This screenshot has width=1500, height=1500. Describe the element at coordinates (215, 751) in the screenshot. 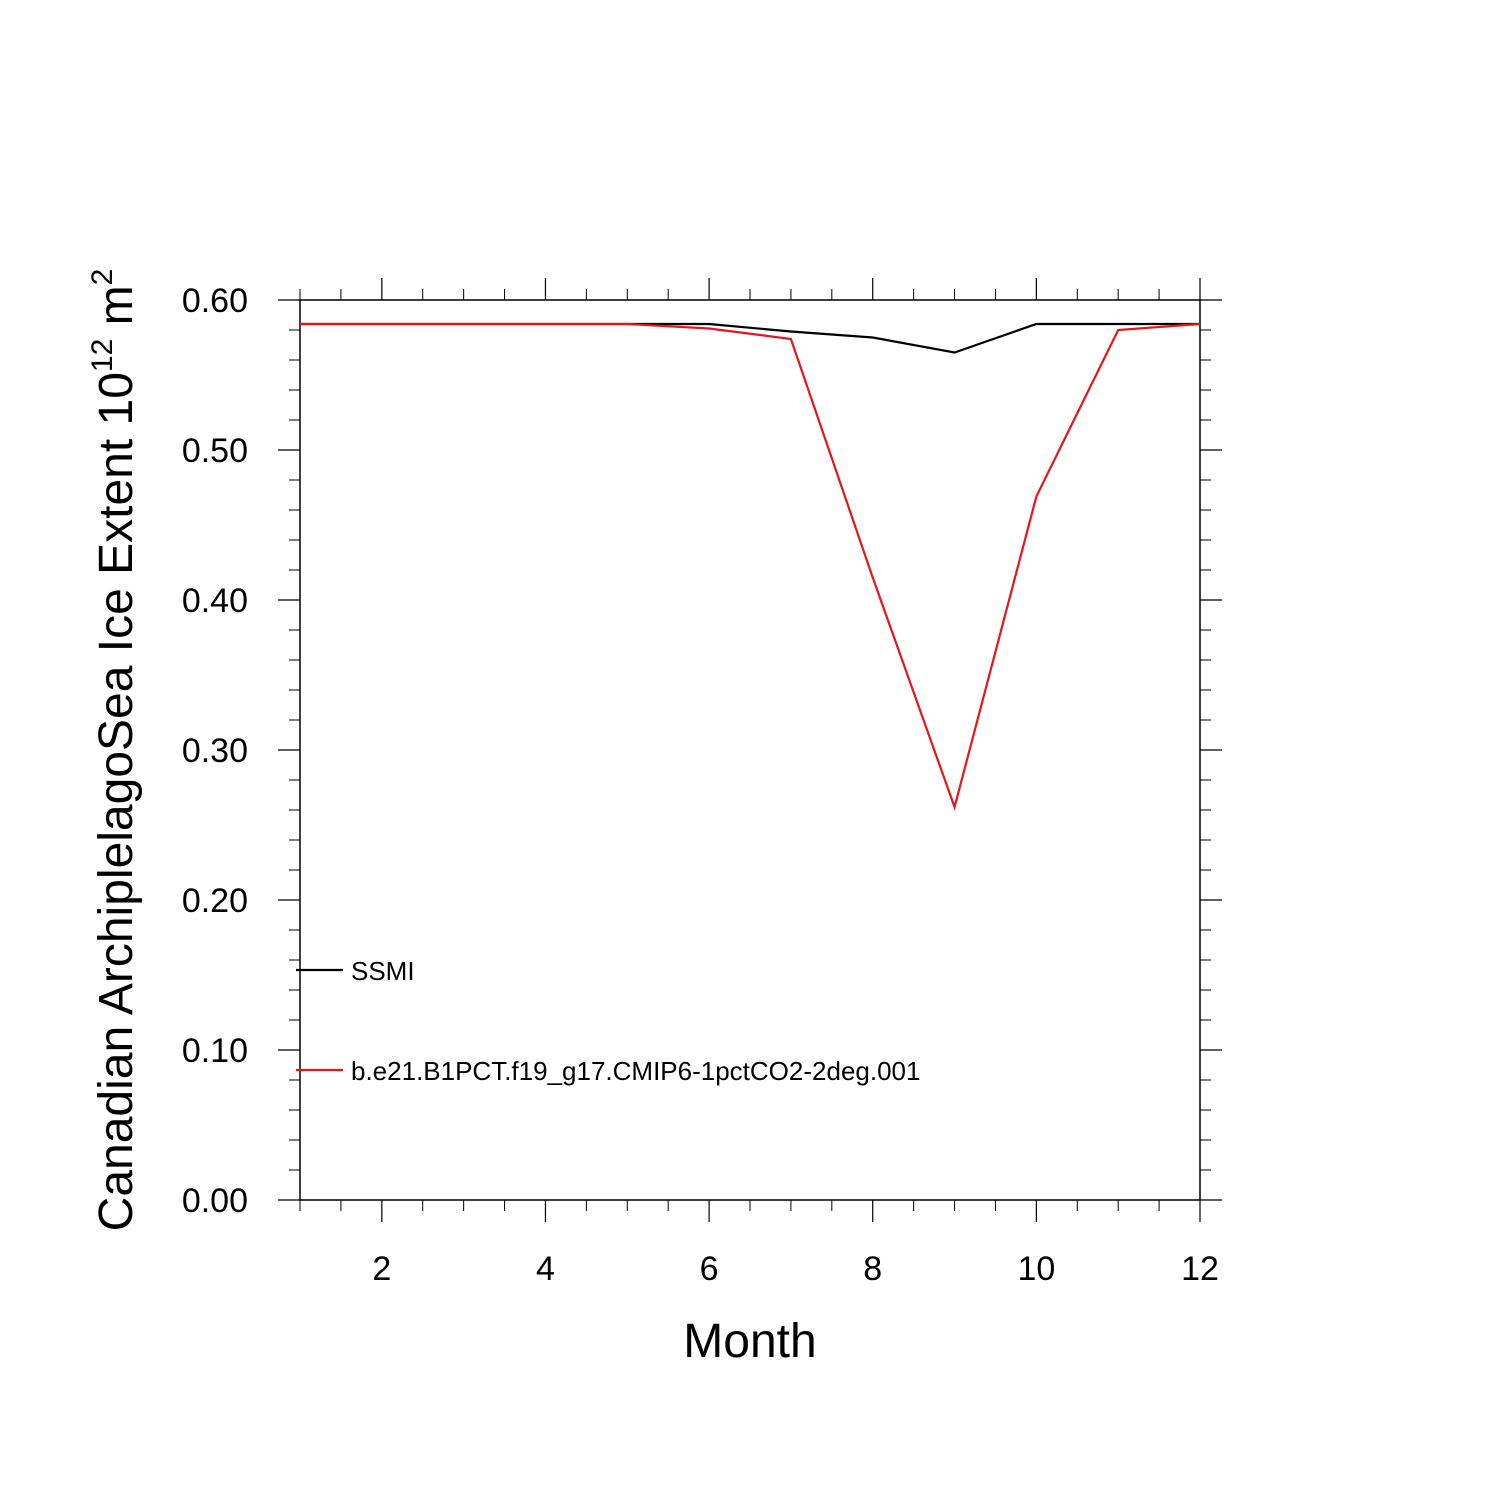

I see `y-tick-label: 0.30` at that location.